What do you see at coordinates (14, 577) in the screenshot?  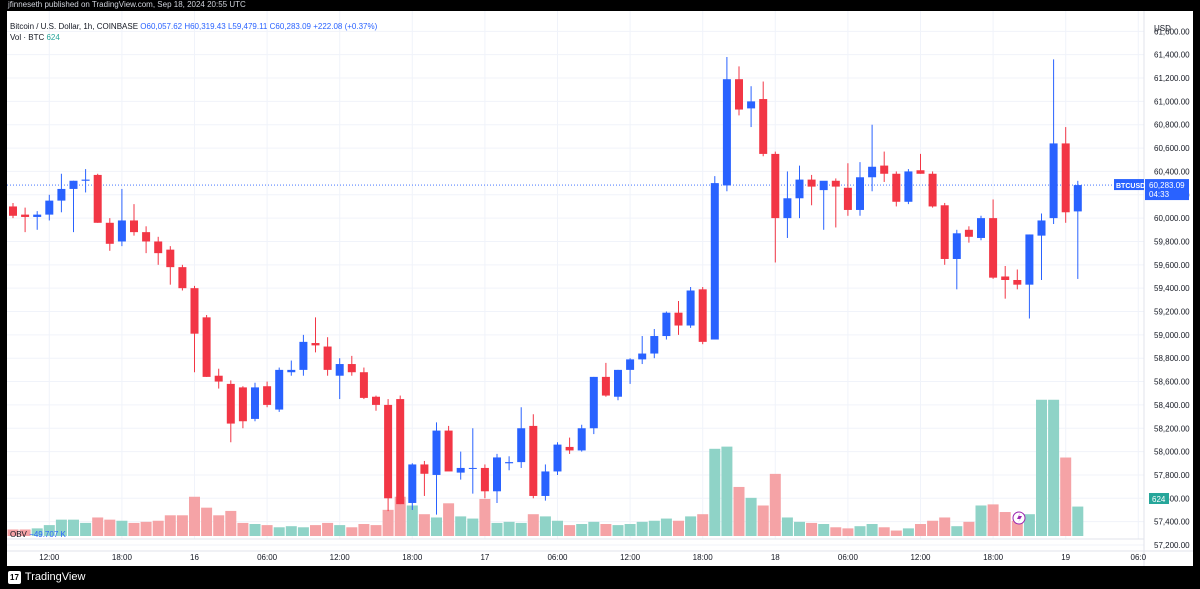 I see `tradingview-logo-icon: 17` at bounding box center [14, 577].